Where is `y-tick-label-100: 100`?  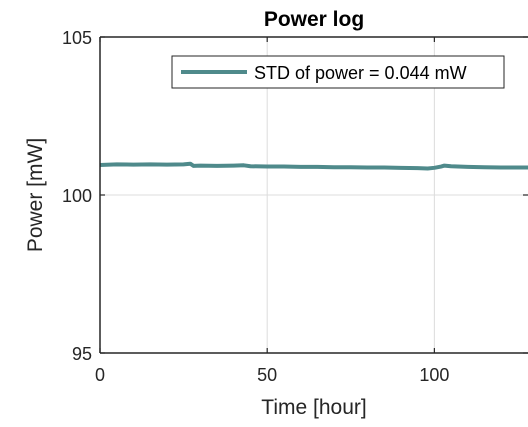
y-tick-label-100: 100 is located at coordinates (77, 196).